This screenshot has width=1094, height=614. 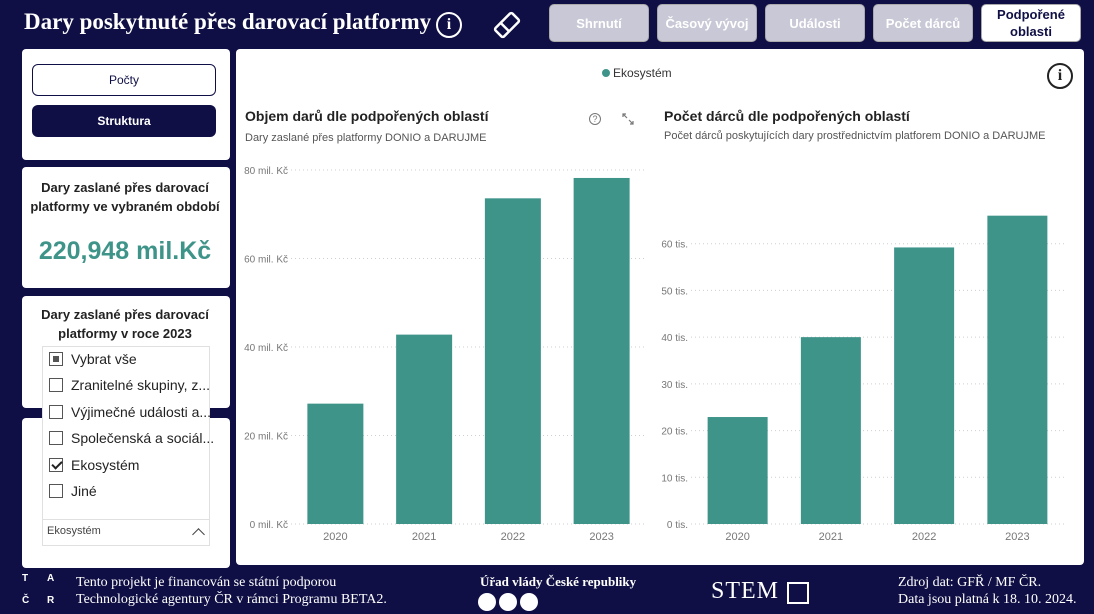 I want to click on structure-button: Struktura, so click(x=124, y=121).